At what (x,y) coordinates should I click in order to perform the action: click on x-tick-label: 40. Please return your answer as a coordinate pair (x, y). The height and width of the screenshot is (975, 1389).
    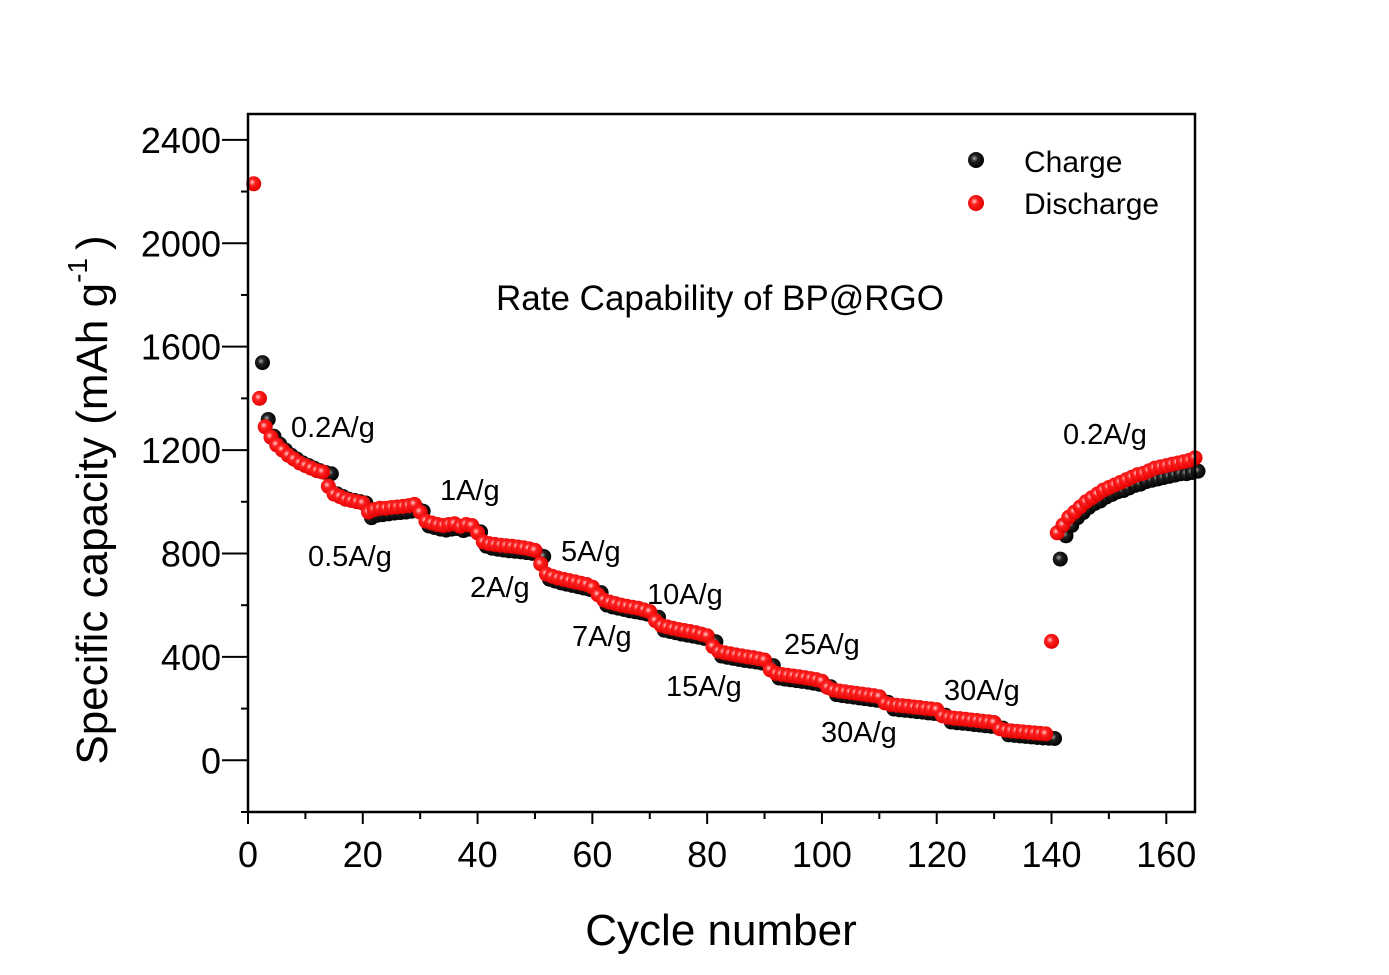
    Looking at the image, I should click on (478, 854).